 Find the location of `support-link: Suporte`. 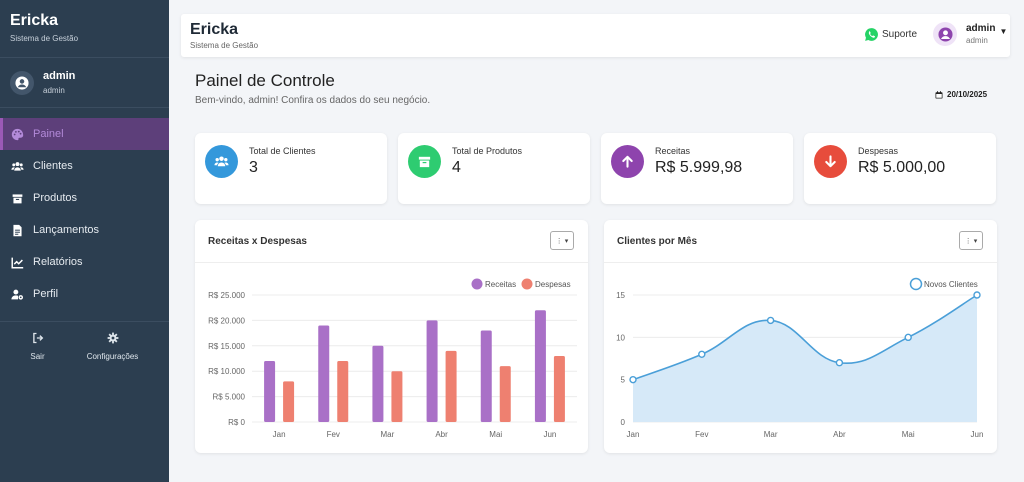

support-link: Suporte is located at coordinates (890, 34).